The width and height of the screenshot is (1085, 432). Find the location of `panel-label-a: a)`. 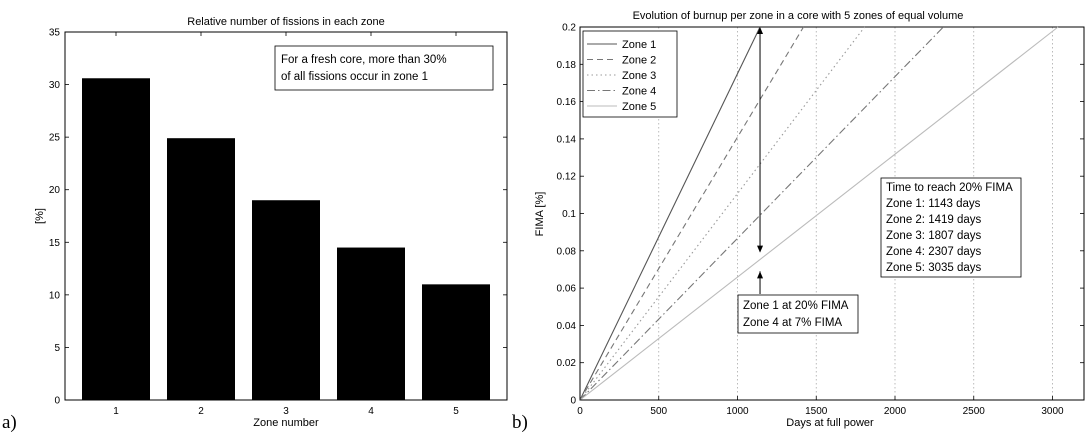

panel-label-a: a) is located at coordinates (9, 422).